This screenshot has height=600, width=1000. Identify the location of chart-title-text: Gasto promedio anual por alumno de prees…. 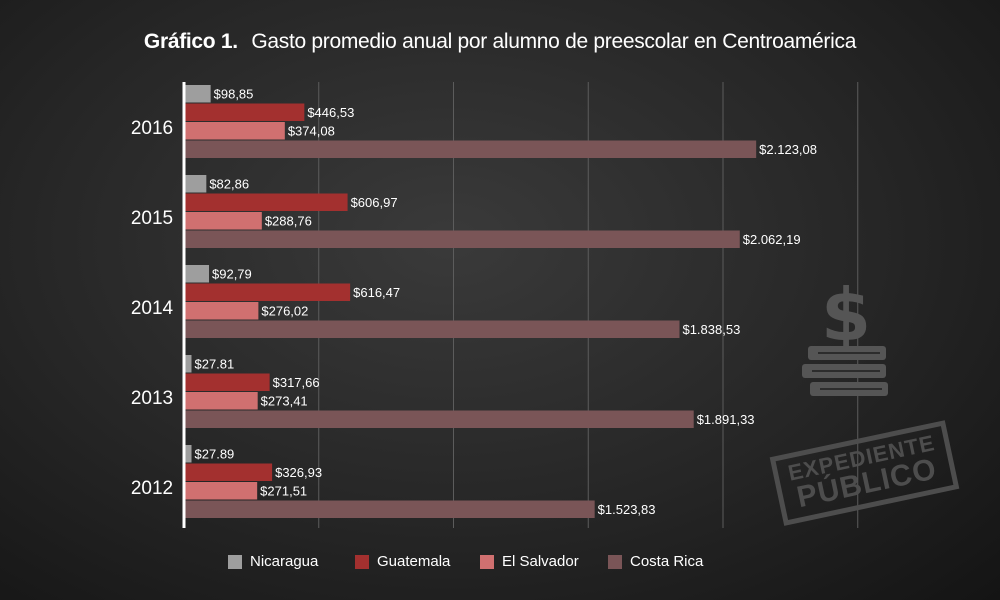
(554, 41).